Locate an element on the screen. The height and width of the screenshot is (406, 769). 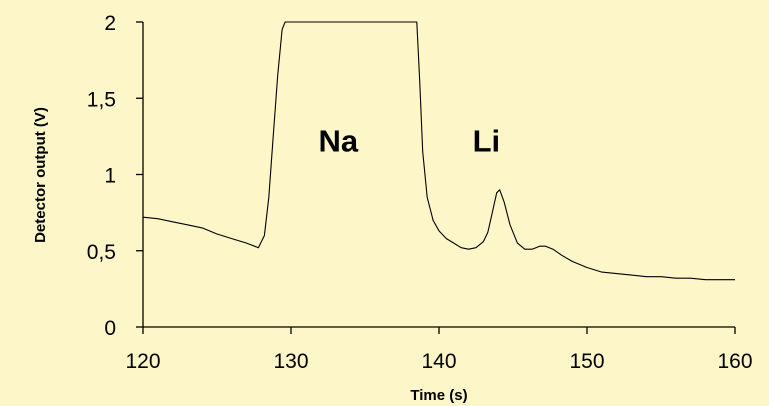
peak-annotation: Na is located at coordinates (339, 141).